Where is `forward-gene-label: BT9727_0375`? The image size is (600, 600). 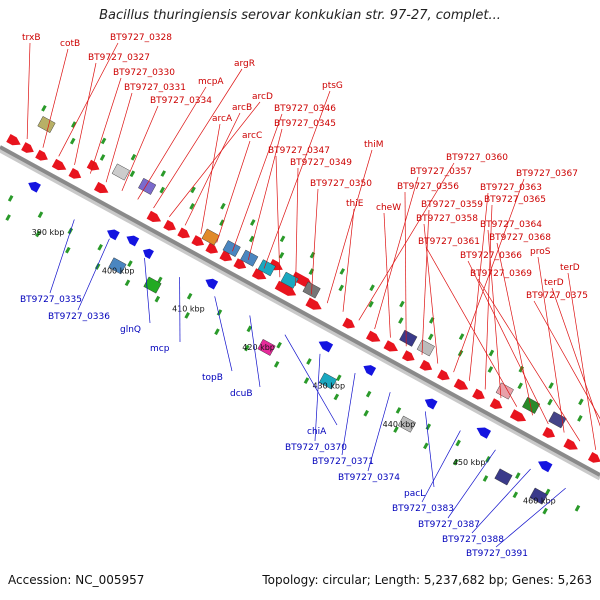 forward-gene-label: BT9727_0375 is located at coordinates (557, 296).